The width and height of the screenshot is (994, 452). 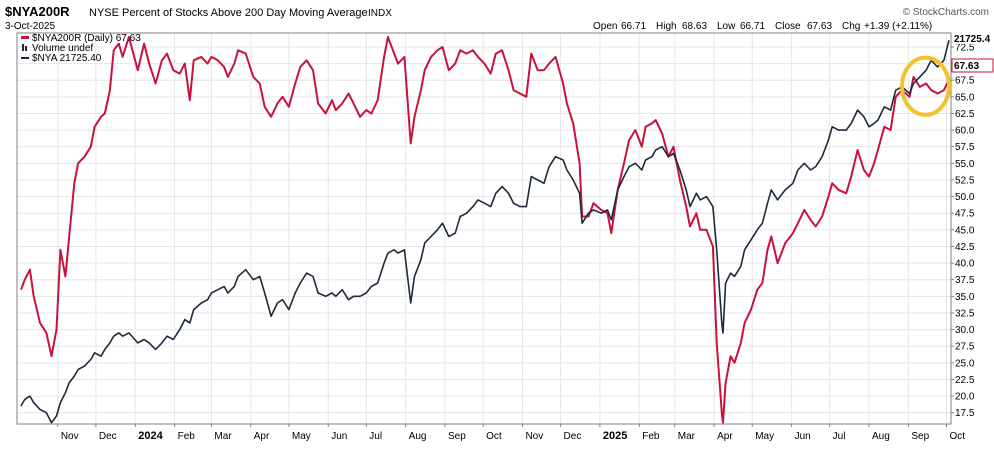 I want to click on open-value: 66.71, so click(x=633, y=26).